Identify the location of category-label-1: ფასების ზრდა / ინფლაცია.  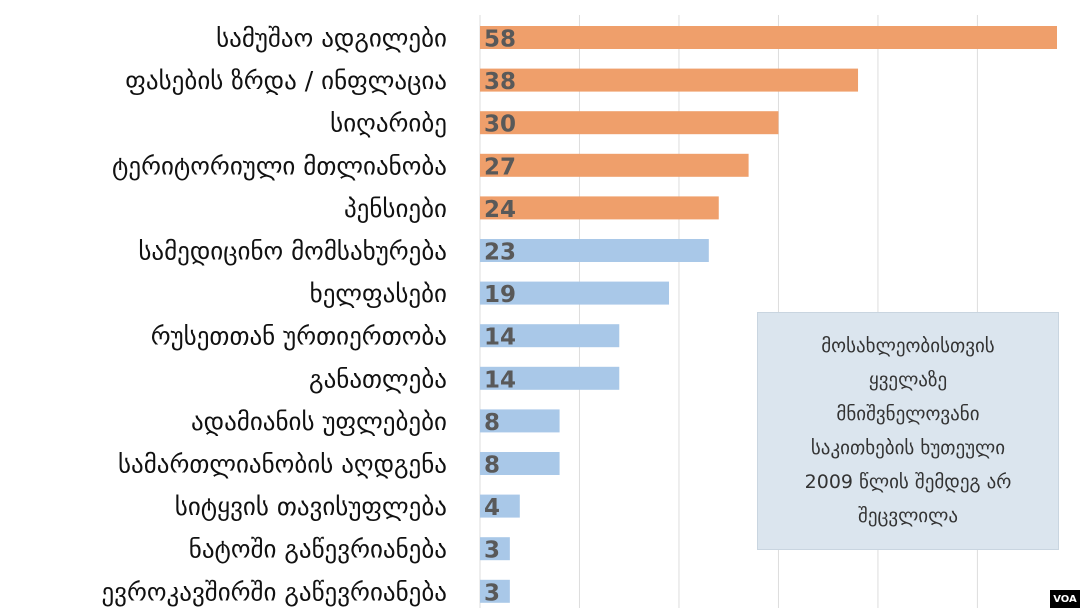
(286, 80).